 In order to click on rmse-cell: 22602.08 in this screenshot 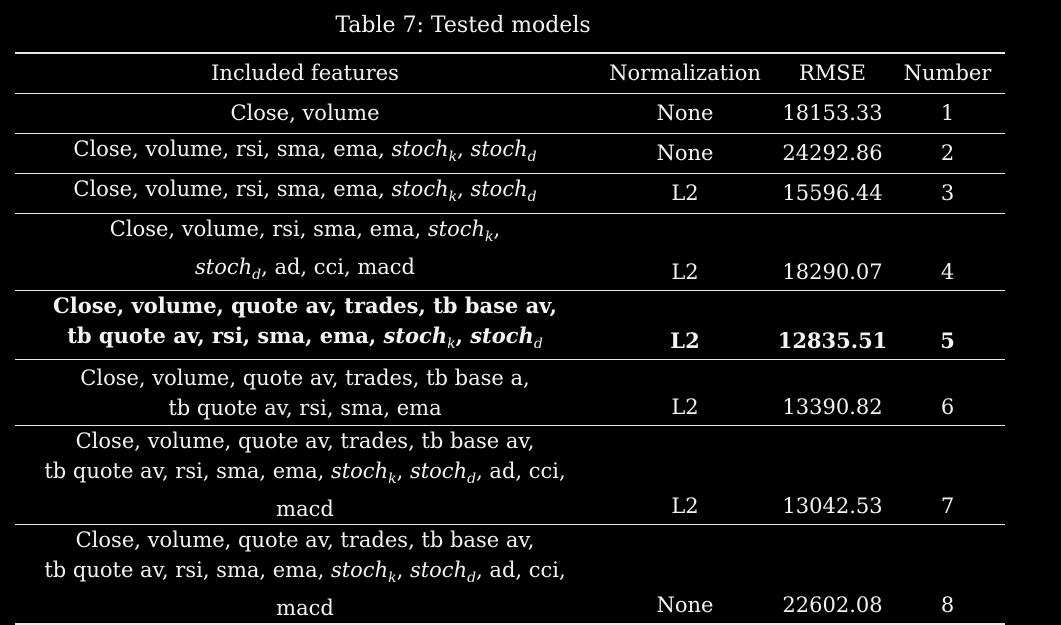, I will do `click(832, 605)`.